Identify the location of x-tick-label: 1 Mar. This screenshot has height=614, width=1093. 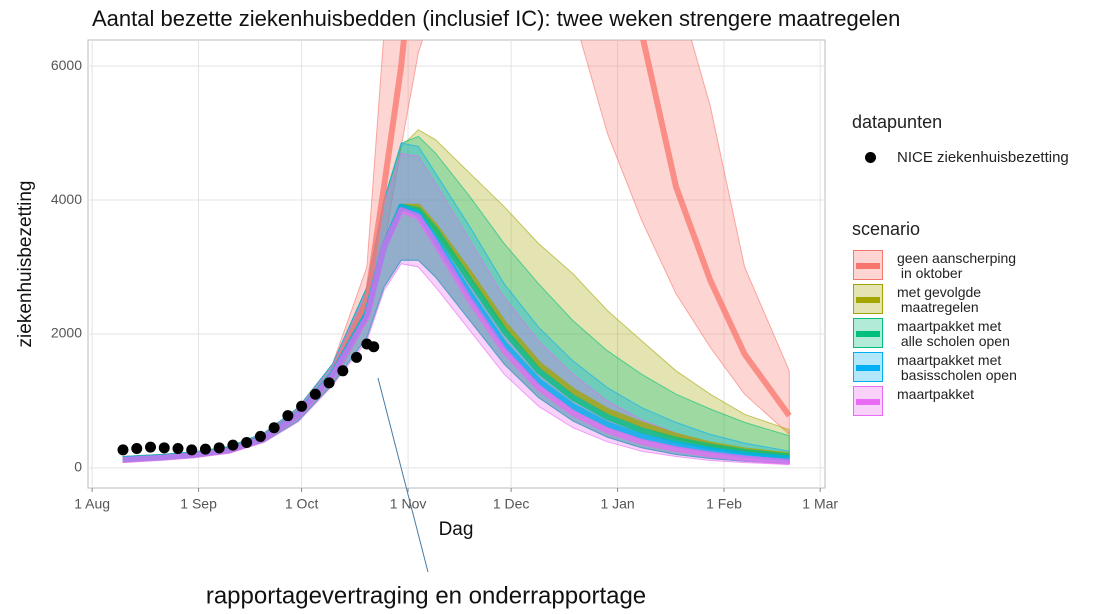
(820, 504).